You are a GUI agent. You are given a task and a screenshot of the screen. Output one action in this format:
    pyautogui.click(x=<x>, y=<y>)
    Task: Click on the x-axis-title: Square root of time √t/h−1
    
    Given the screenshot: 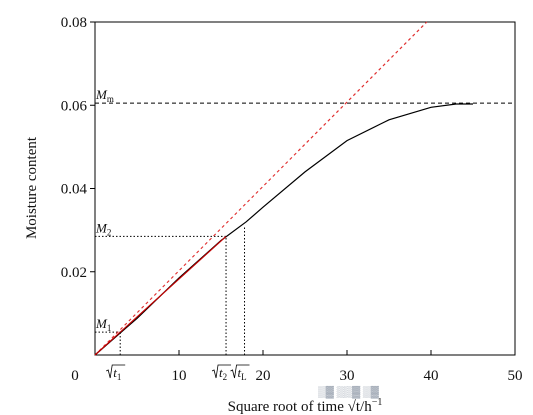 What is the action you would take?
    pyautogui.click(x=305, y=406)
    